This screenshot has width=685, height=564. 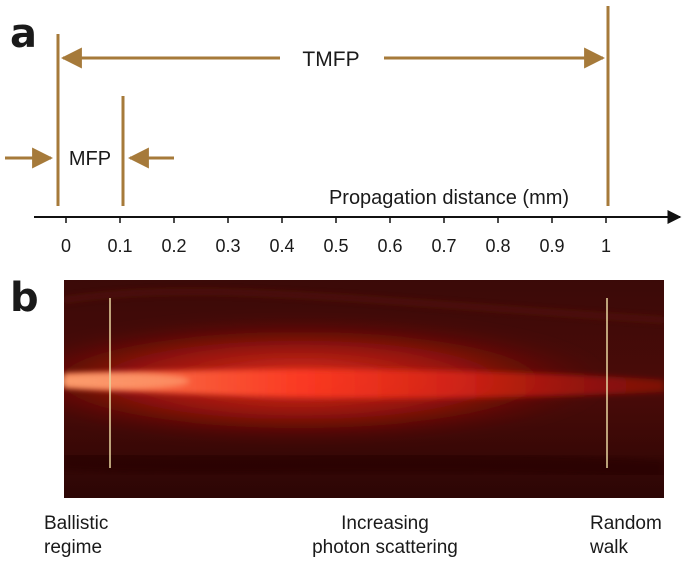 I want to click on axis-ticks: 0 0.1 0.2 0.3 0.4 0.5 0.6 0.7 0.8 0.9 1, so click(x=336, y=236).